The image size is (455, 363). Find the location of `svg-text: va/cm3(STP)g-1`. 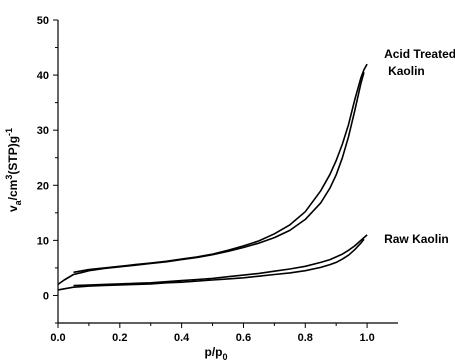

svg-text: va/cm3(STP)g-1 is located at coordinates (13, 170).